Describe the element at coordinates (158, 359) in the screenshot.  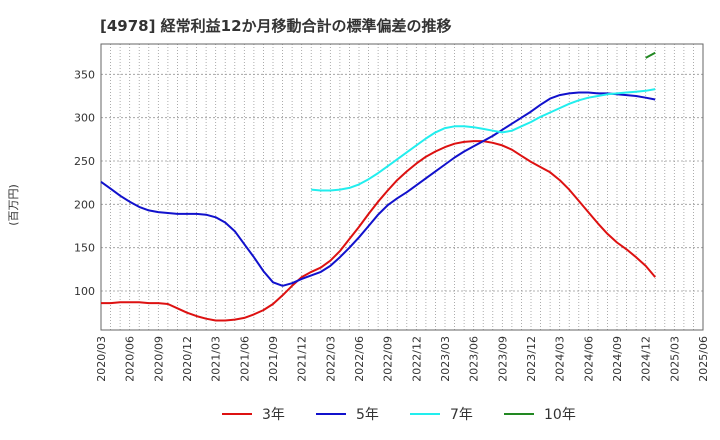
I see `x-tick-label: 2020/09` at that location.